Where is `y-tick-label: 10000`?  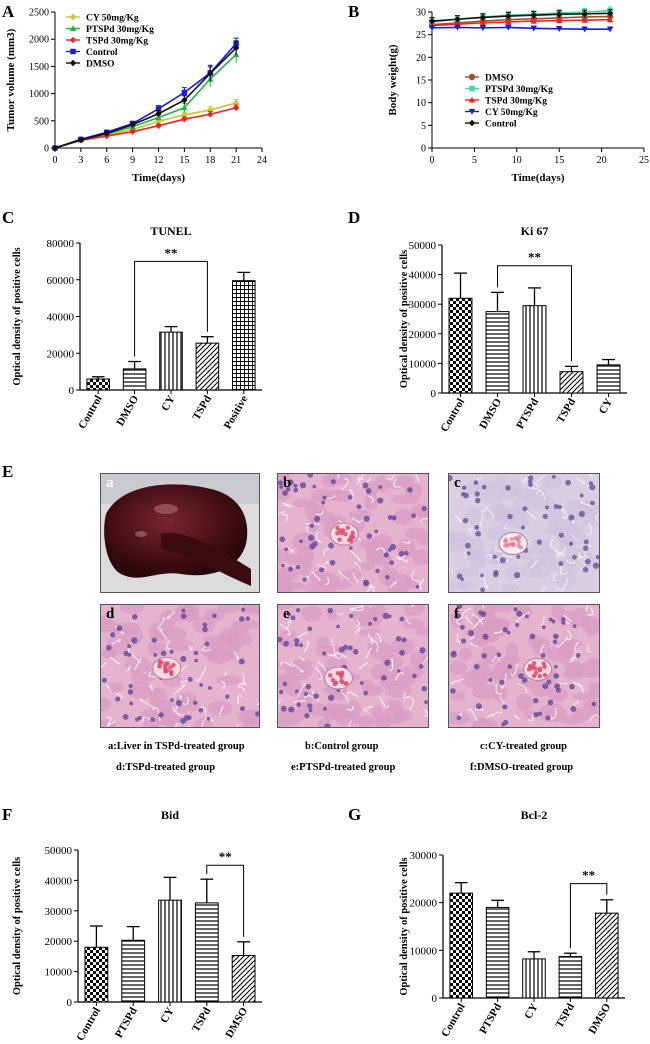 y-tick-label: 10000 is located at coordinates (59, 973).